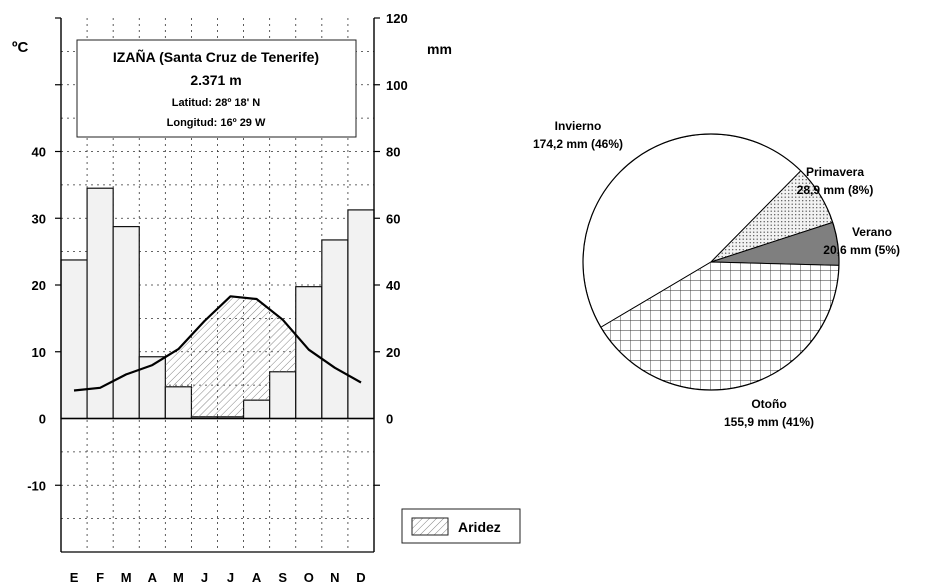 Image resolution: width=936 pixels, height=587 pixels. Describe the element at coordinates (430, 526) in the screenshot. I see `legend-swatch-aridez` at that location.